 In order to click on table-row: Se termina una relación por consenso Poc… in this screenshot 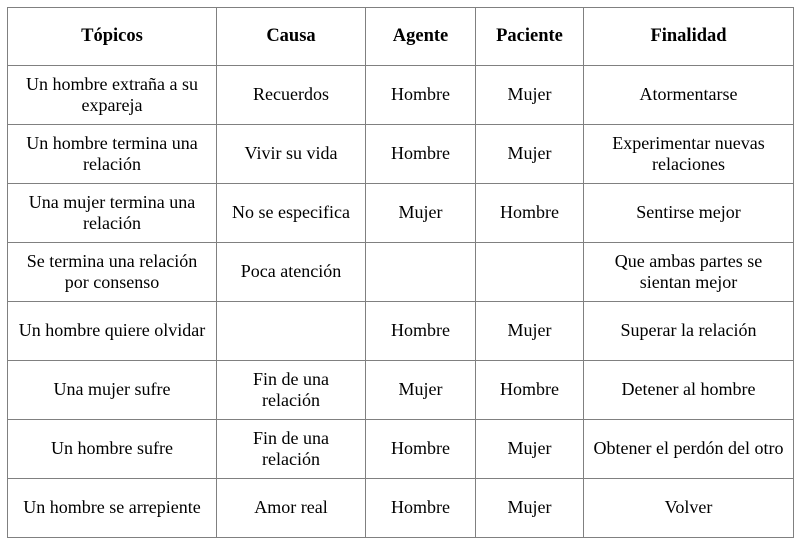, I will do `click(400, 272)`.